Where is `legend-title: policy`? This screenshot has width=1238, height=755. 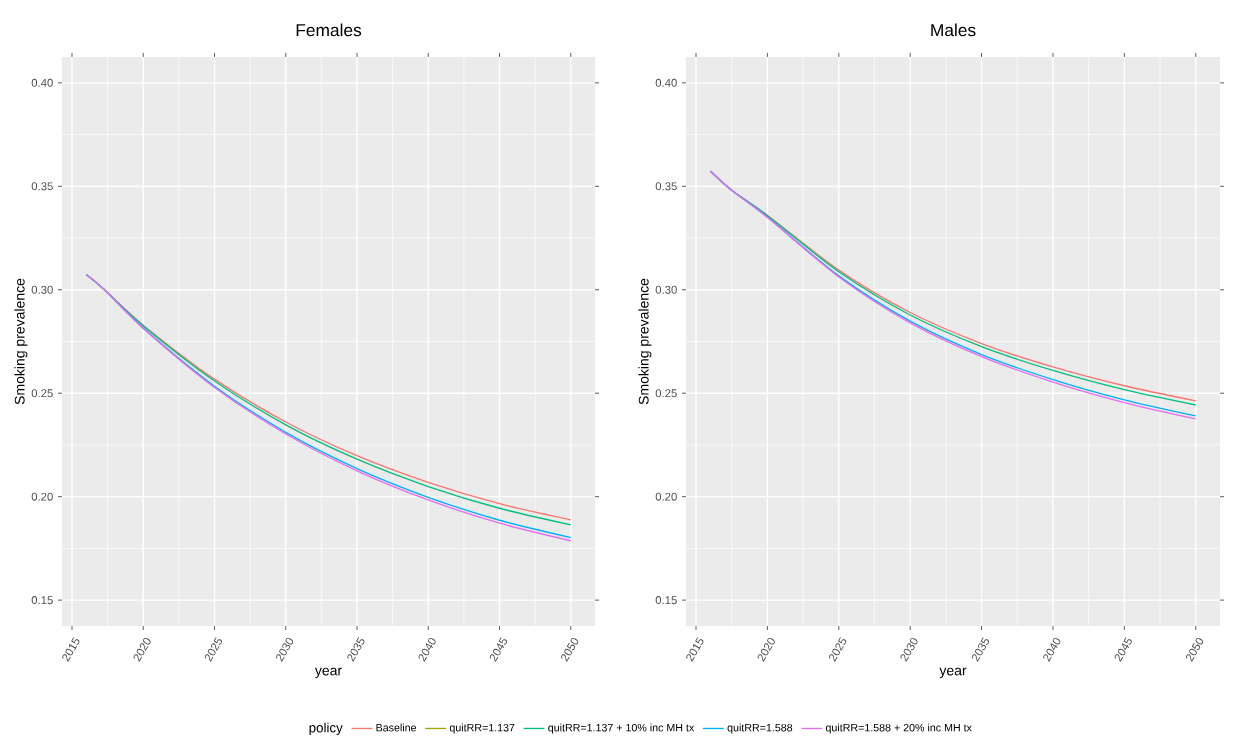 legend-title: policy is located at coordinates (326, 729).